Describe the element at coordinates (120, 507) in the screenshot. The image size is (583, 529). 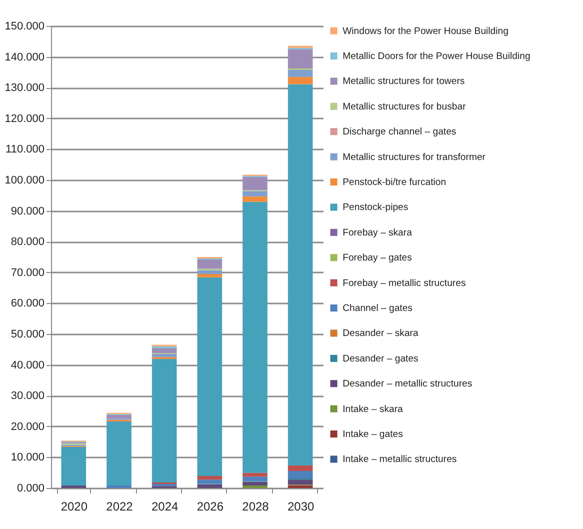
I see `x-tick-label: 2022` at that location.